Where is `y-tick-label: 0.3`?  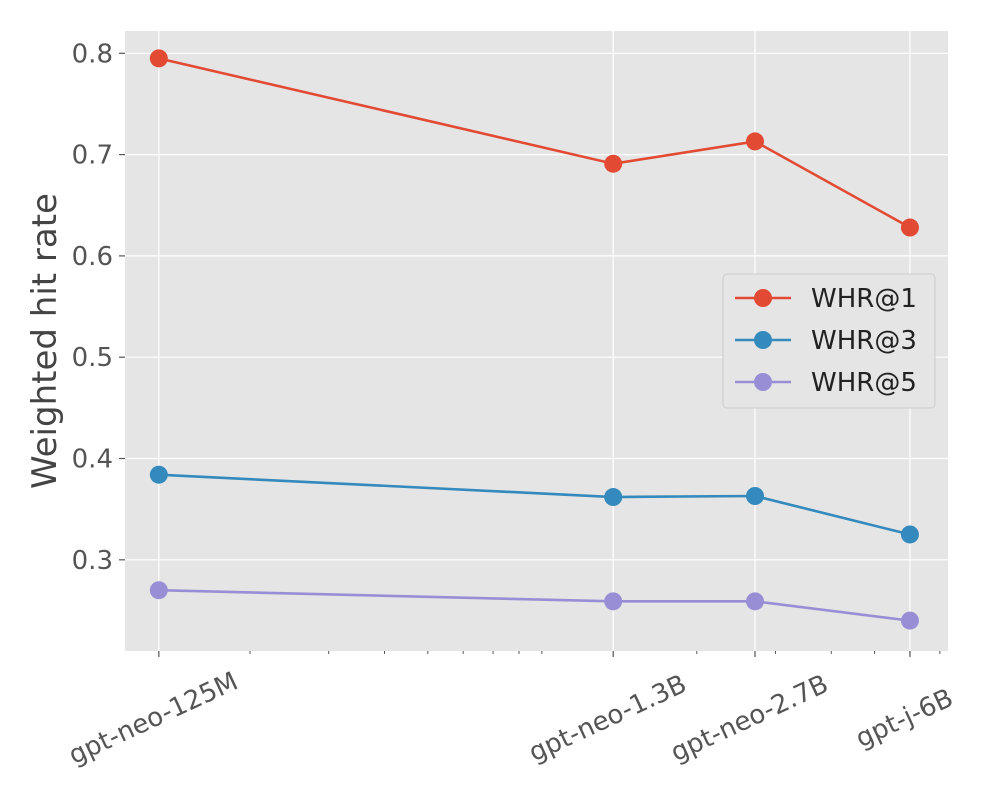 y-tick-label: 0.3 is located at coordinates (92, 561).